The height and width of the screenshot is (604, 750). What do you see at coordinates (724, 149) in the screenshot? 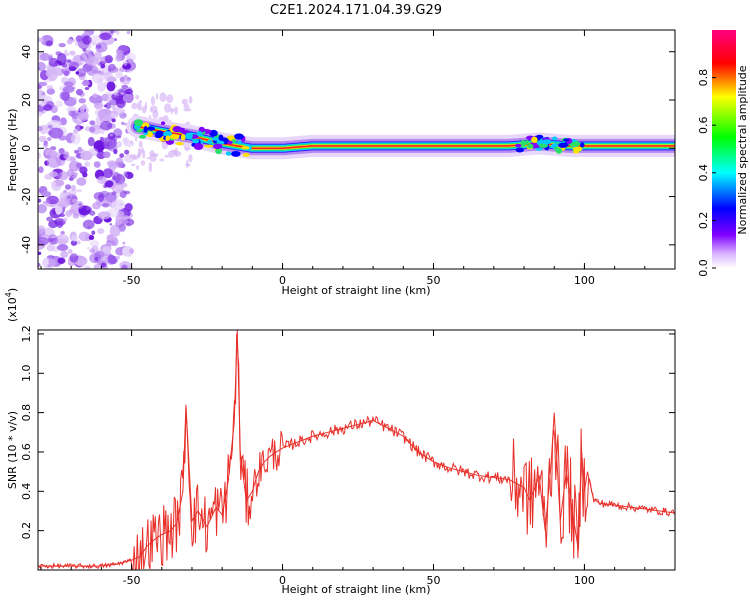
I see `colorbar-gradient` at bounding box center [724, 149].